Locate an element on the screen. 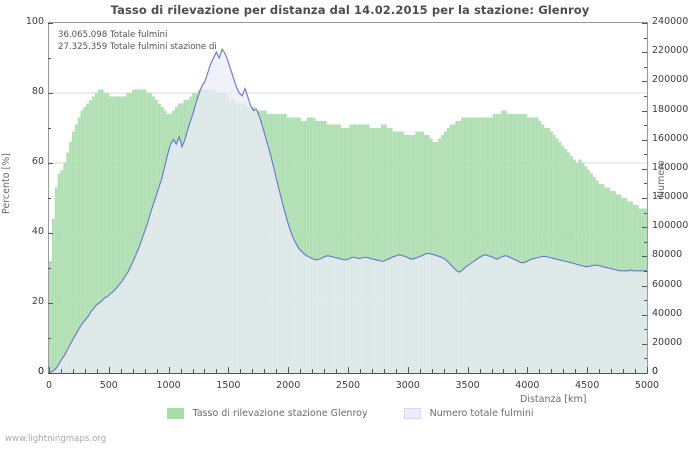  axis-tick-label: 20 is located at coordinates (37, 301).